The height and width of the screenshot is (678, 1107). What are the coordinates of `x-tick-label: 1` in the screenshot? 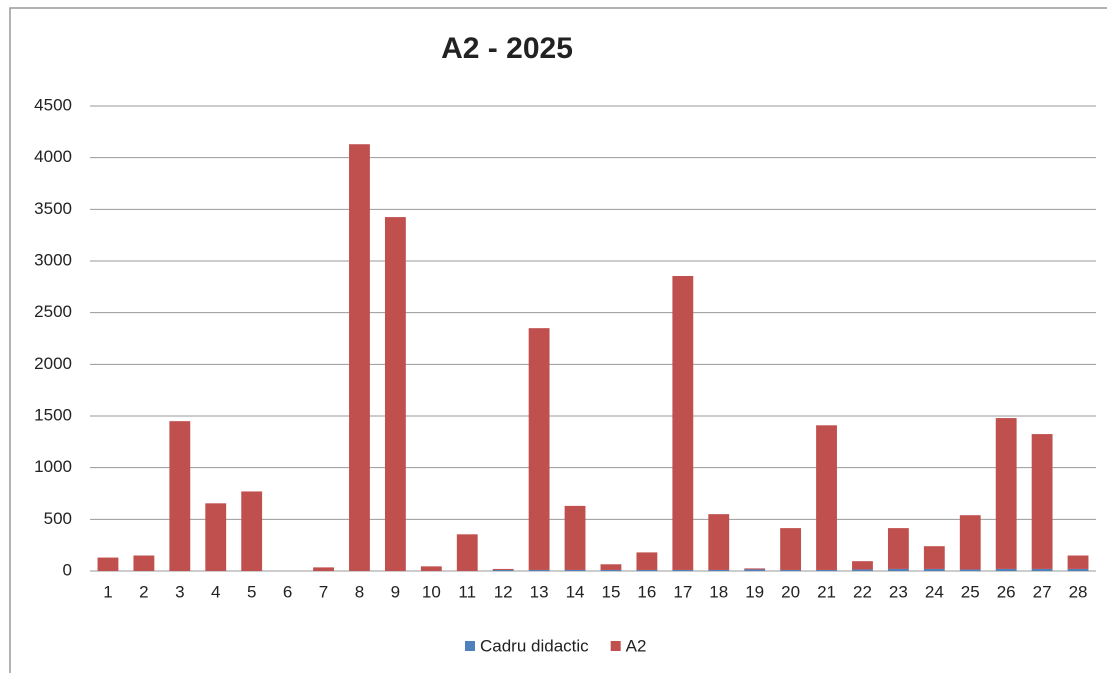 It's located at (107, 591).